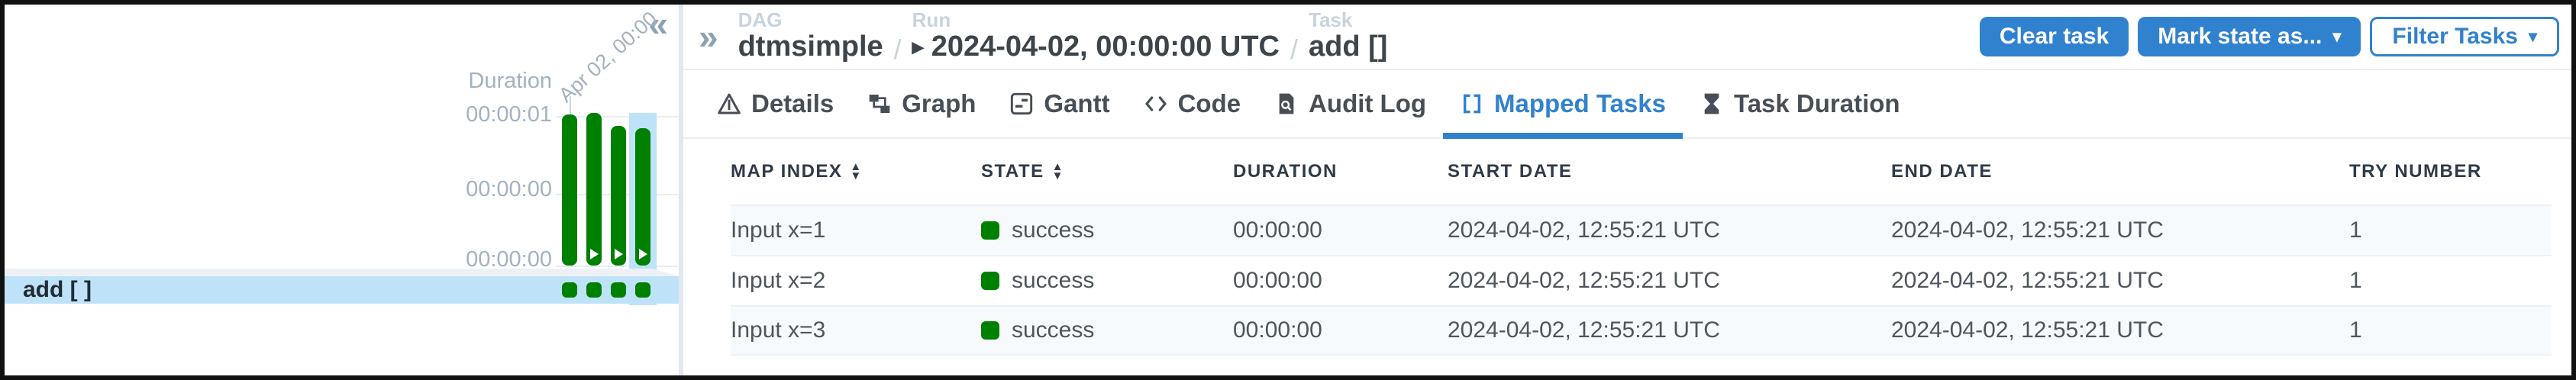  Describe the element at coordinates (2455, 37) in the screenshot. I see `filter-tasks-label: Filter Tasks` at that location.